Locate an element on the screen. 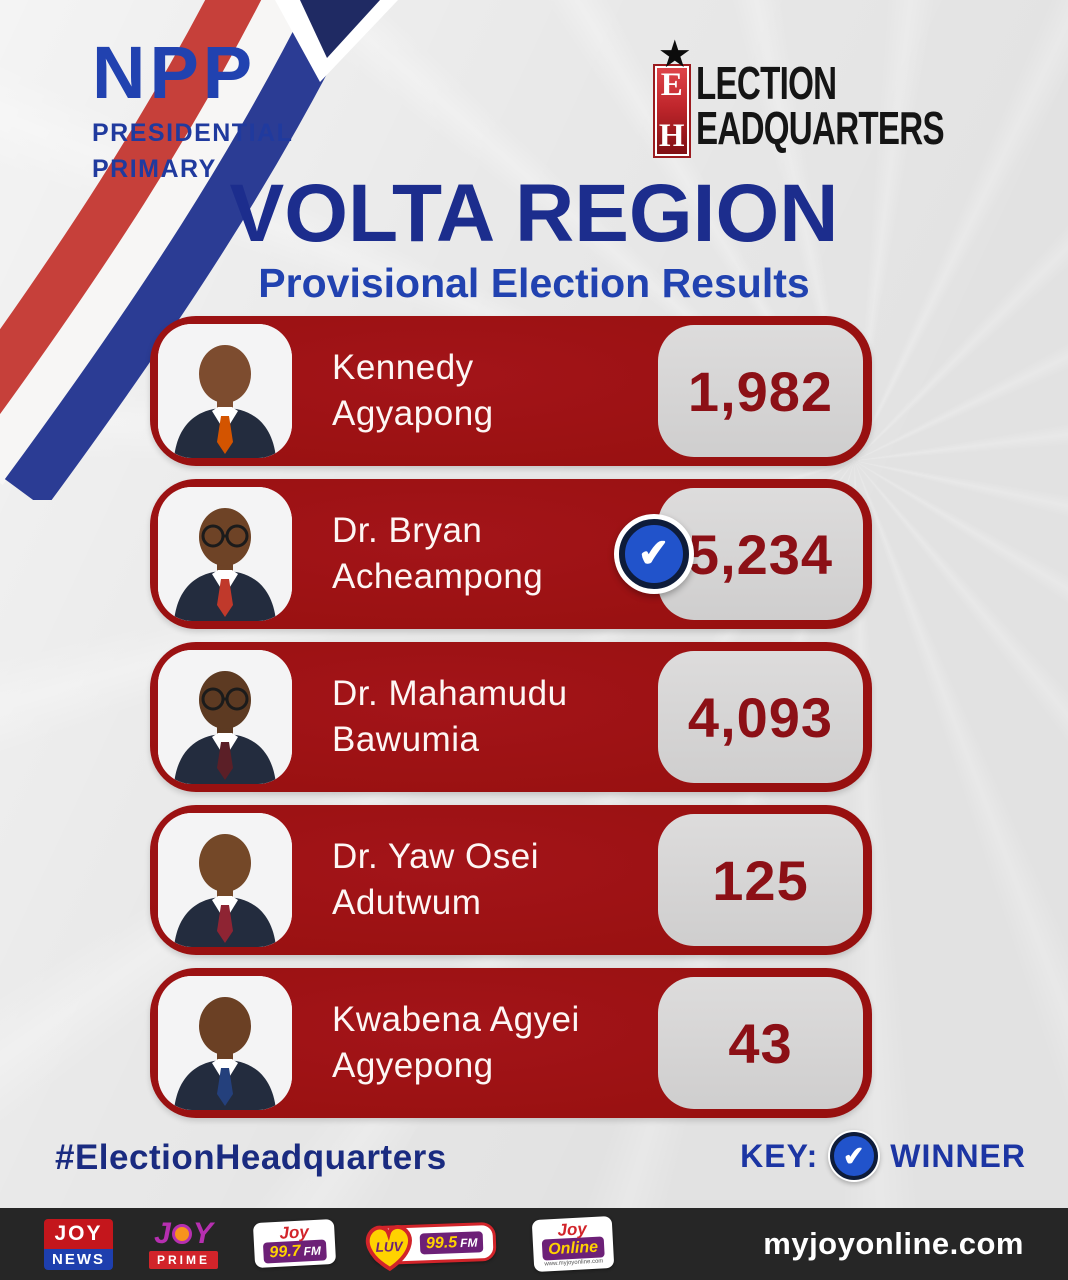 This screenshot has width=1068, height=1280. candidate-name-line2: Bawumia is located at coordinates (406, 739).